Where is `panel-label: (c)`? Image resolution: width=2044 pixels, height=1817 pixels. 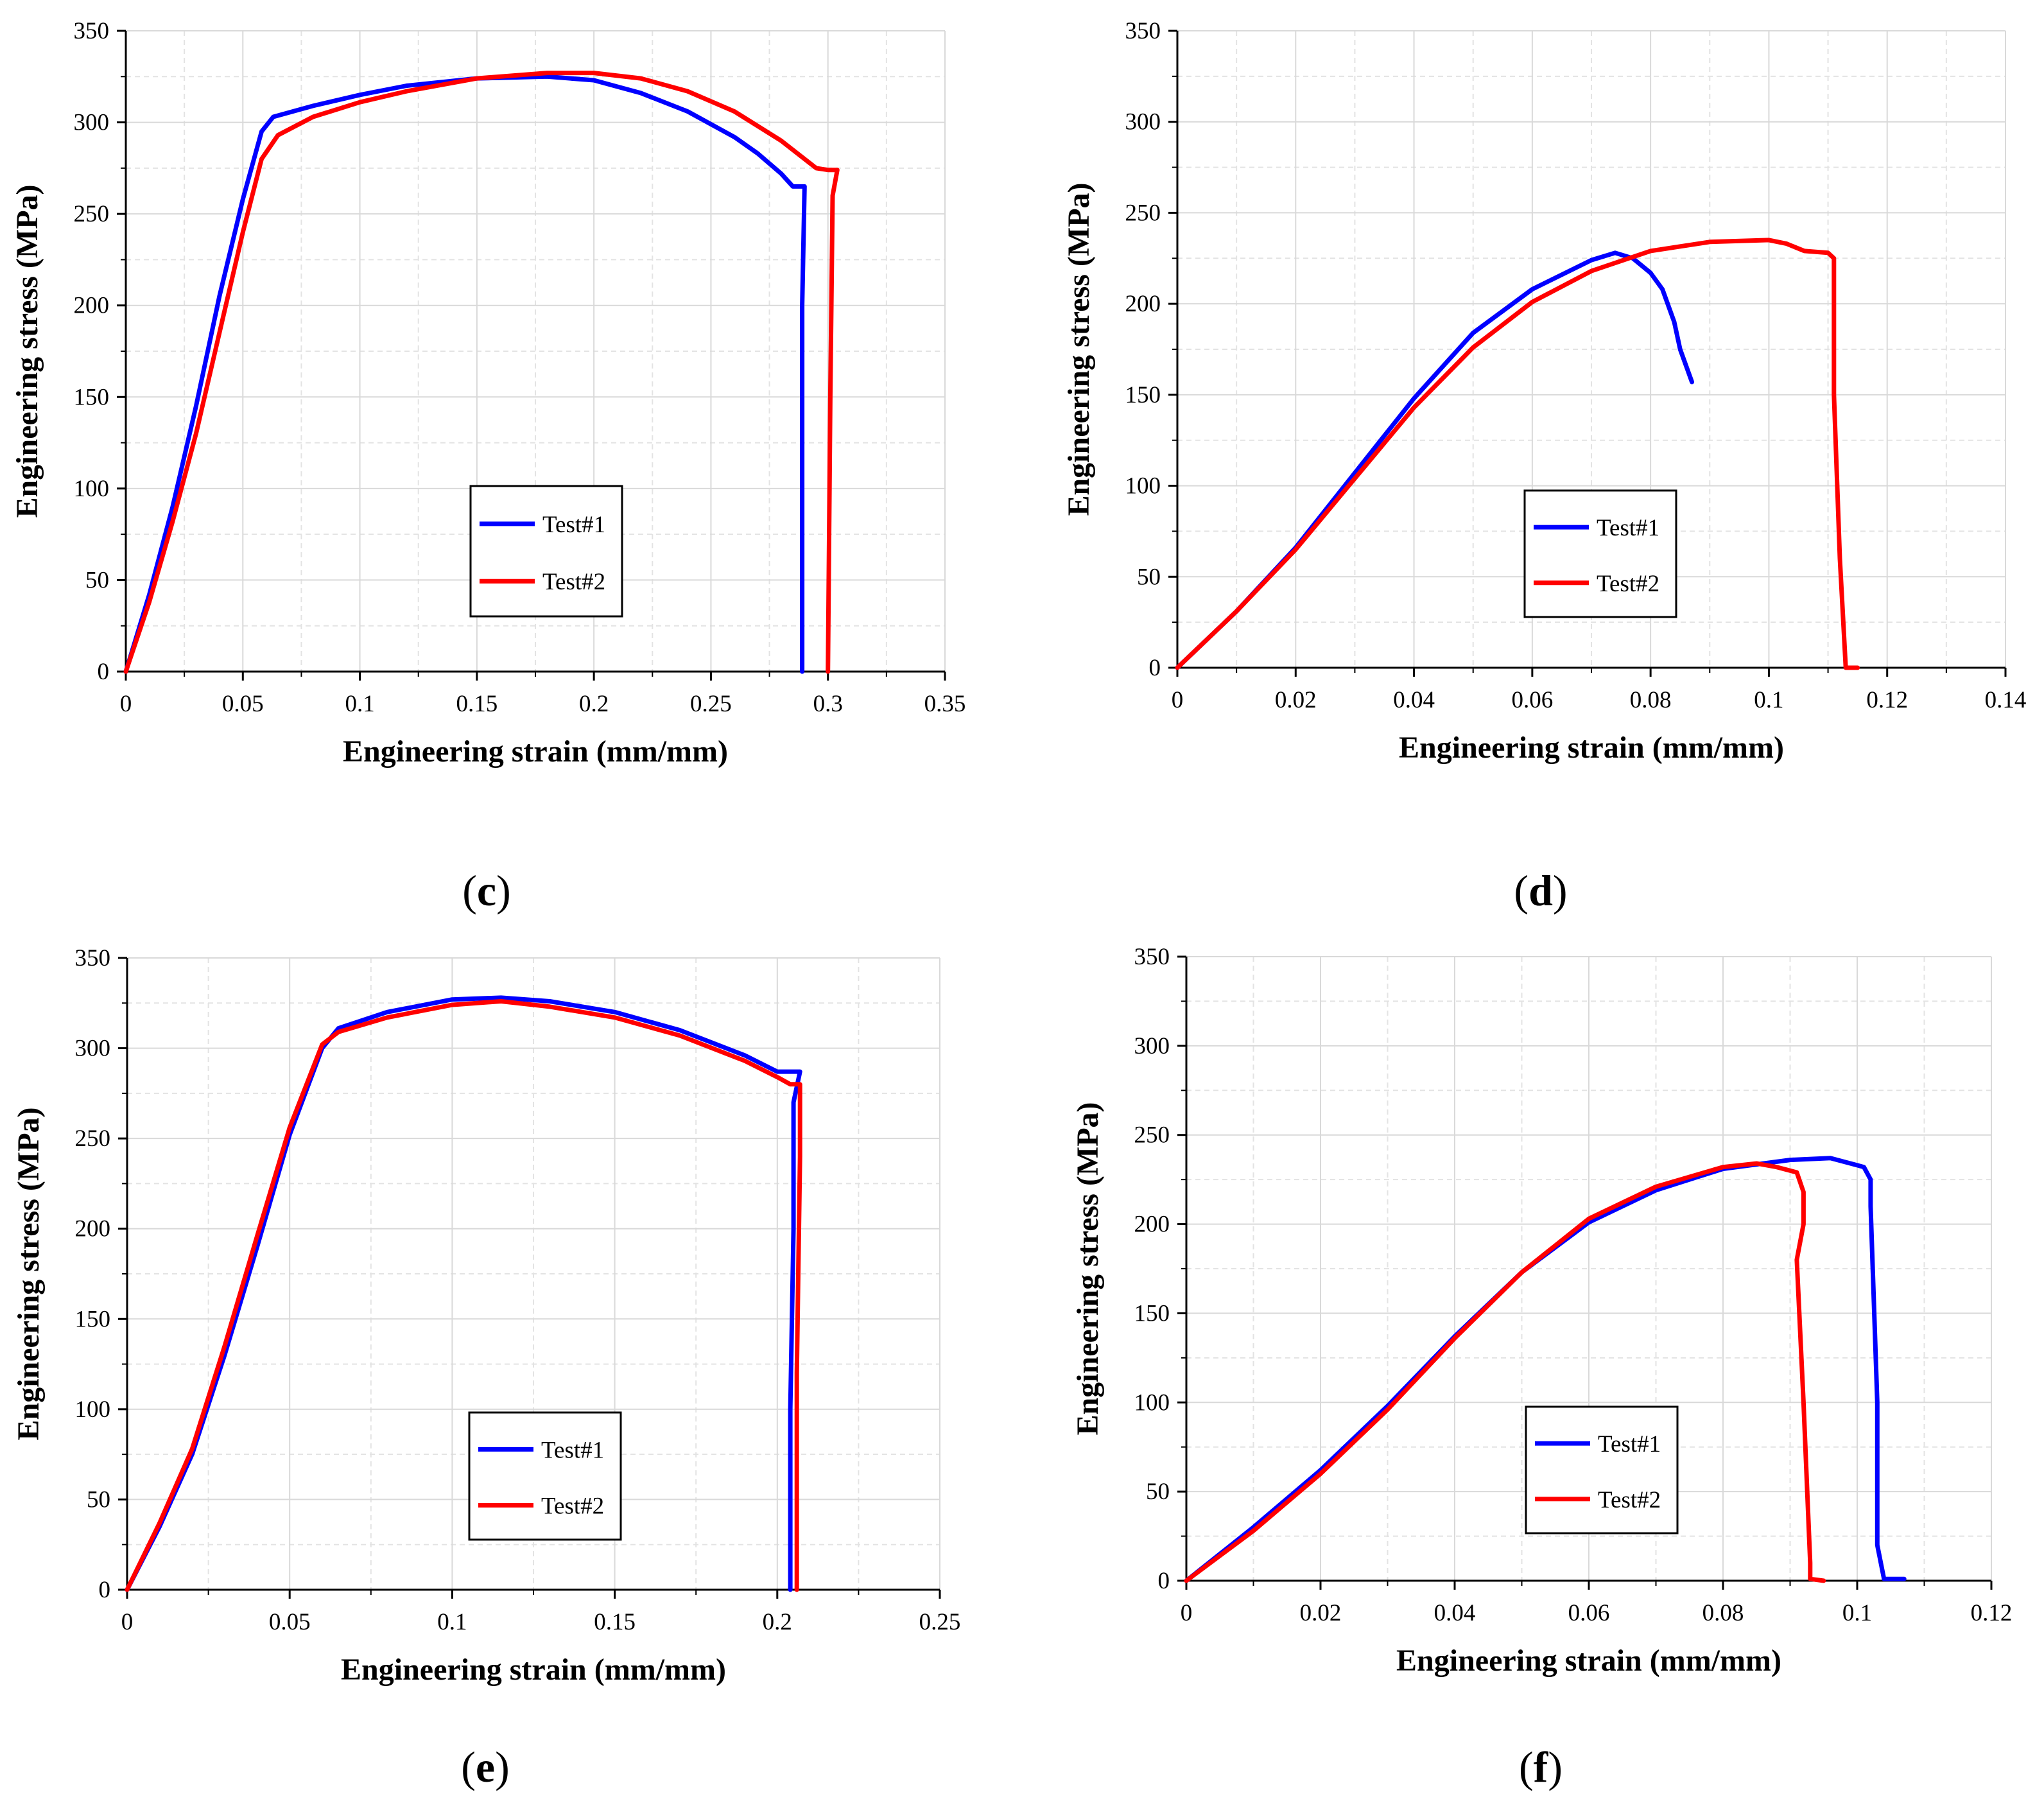
panel-label: (c) is located at coordinates (486, 890).